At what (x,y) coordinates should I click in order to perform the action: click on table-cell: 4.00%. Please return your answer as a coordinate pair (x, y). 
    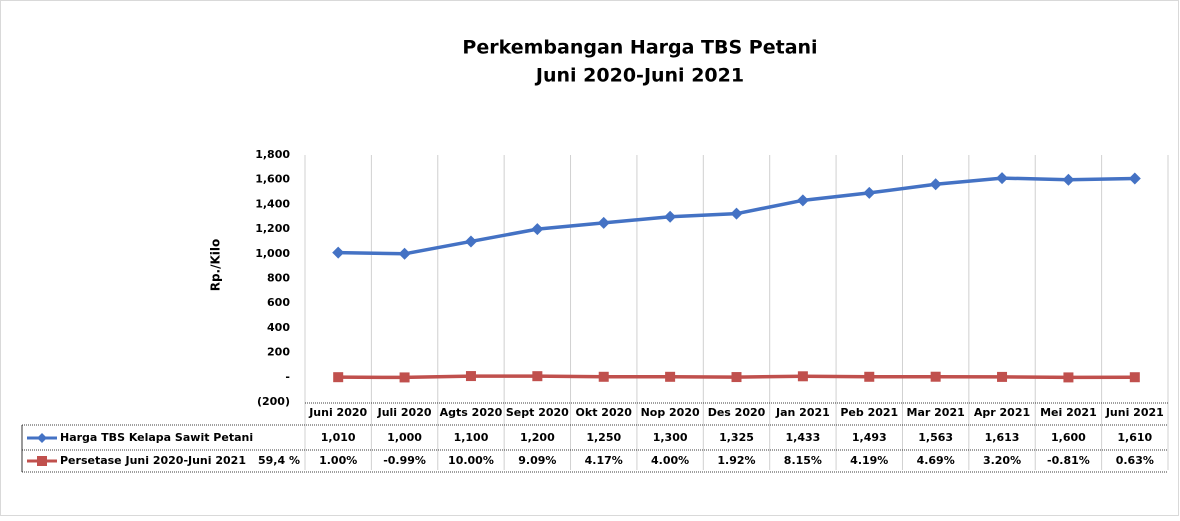
    Looking at the image, I should click on (670, 460).